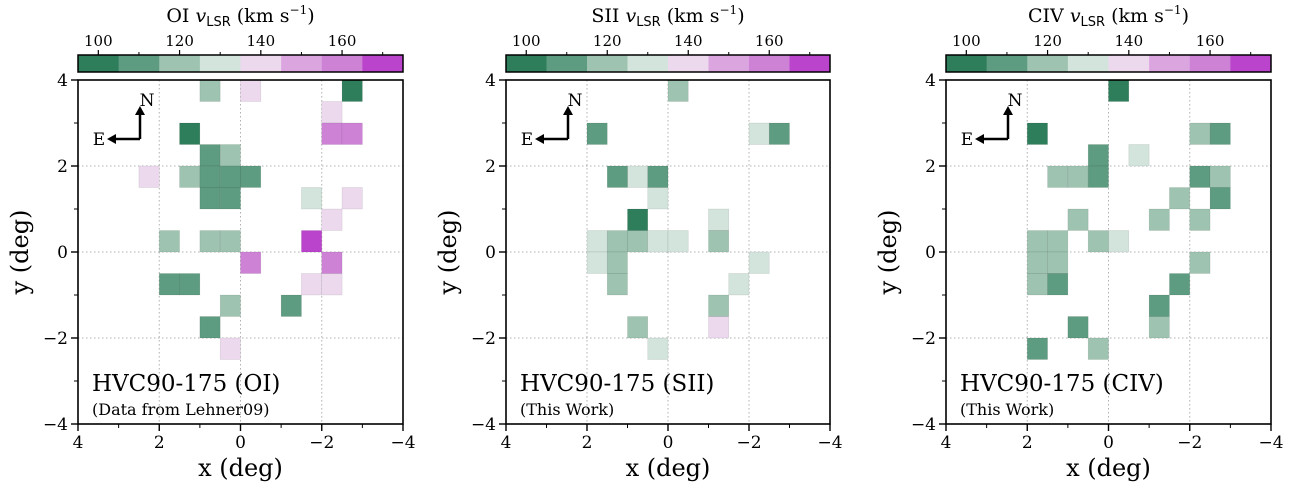  I want to click on compass-east-arrowhead, so click(539, 139).